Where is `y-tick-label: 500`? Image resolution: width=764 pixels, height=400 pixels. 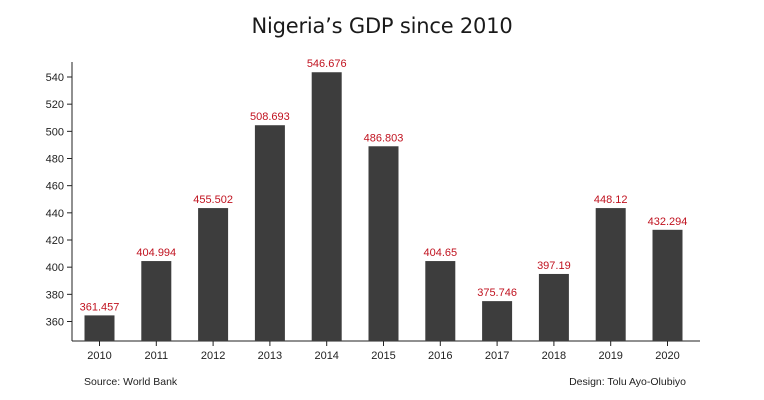 y-tick-label: 500 is located at coordinates (55, 132).